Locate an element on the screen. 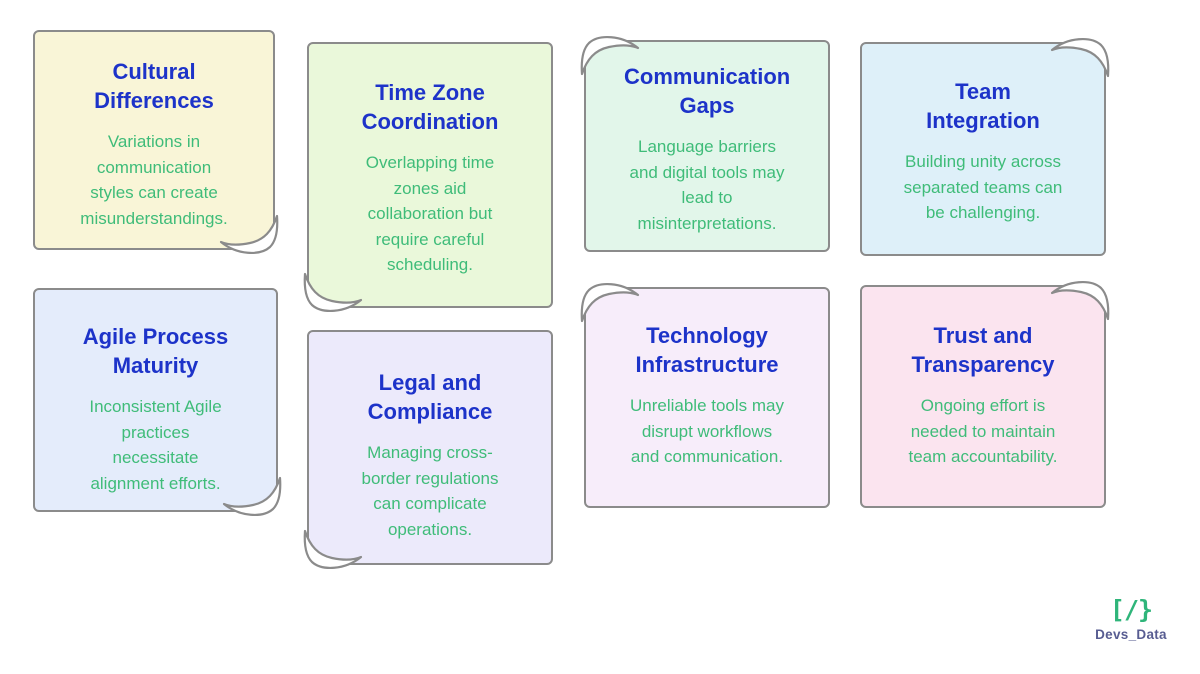 This screenshot has height=674, width=1200. devsdata-logo: [/} Devs_Data is located at coordinates (1131, 619).